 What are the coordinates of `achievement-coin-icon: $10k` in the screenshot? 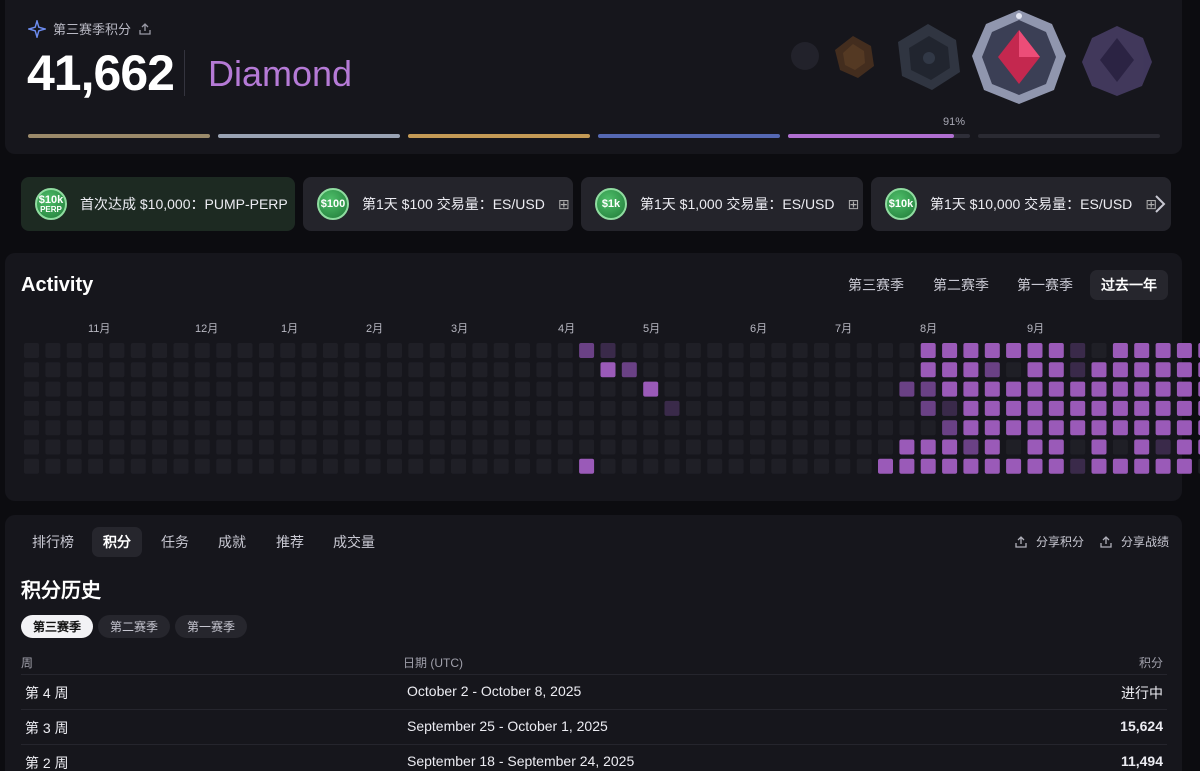 It's located at (901, 204).